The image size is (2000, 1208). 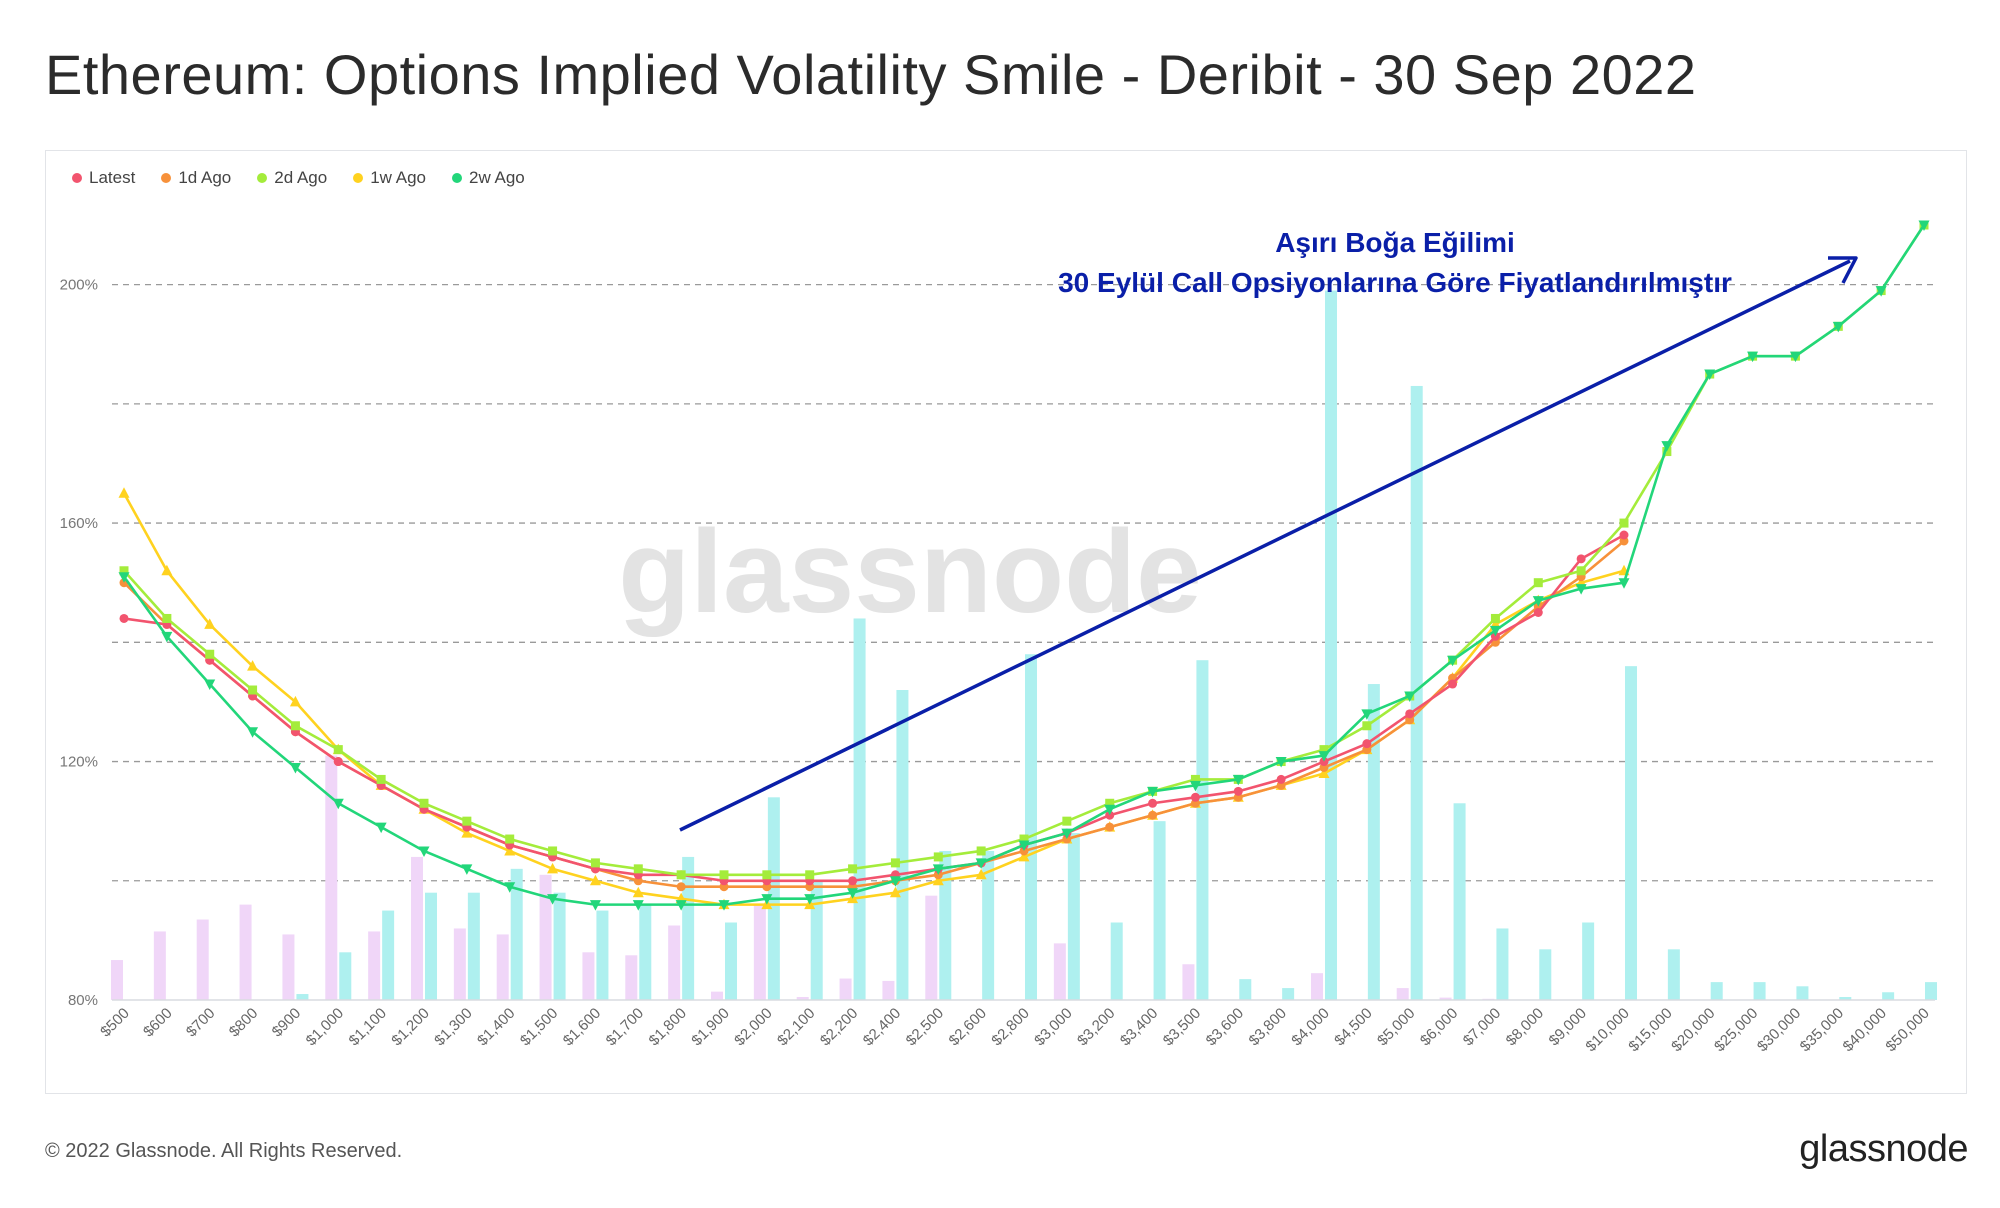 What do you see at coordinates (158, 1023) in the screenshot?
I see `x-tick-label: $600` at bounding box center [158, 1023].